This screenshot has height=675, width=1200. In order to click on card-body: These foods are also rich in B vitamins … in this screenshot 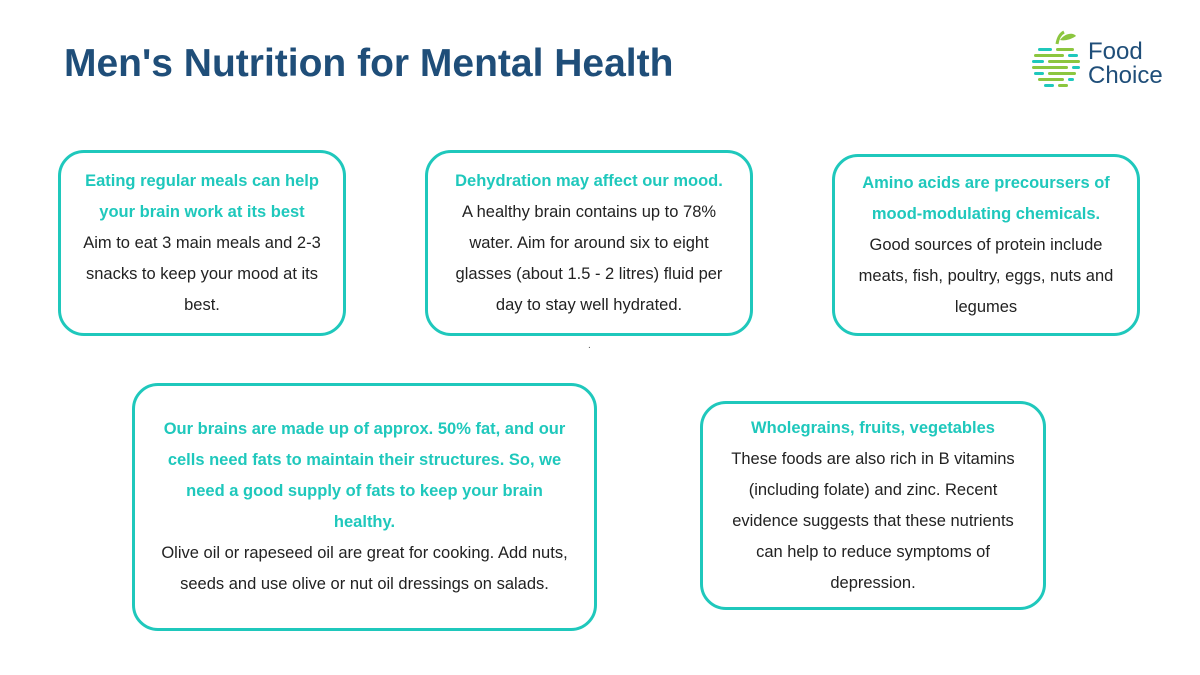, I will do `click(873, 520)`.